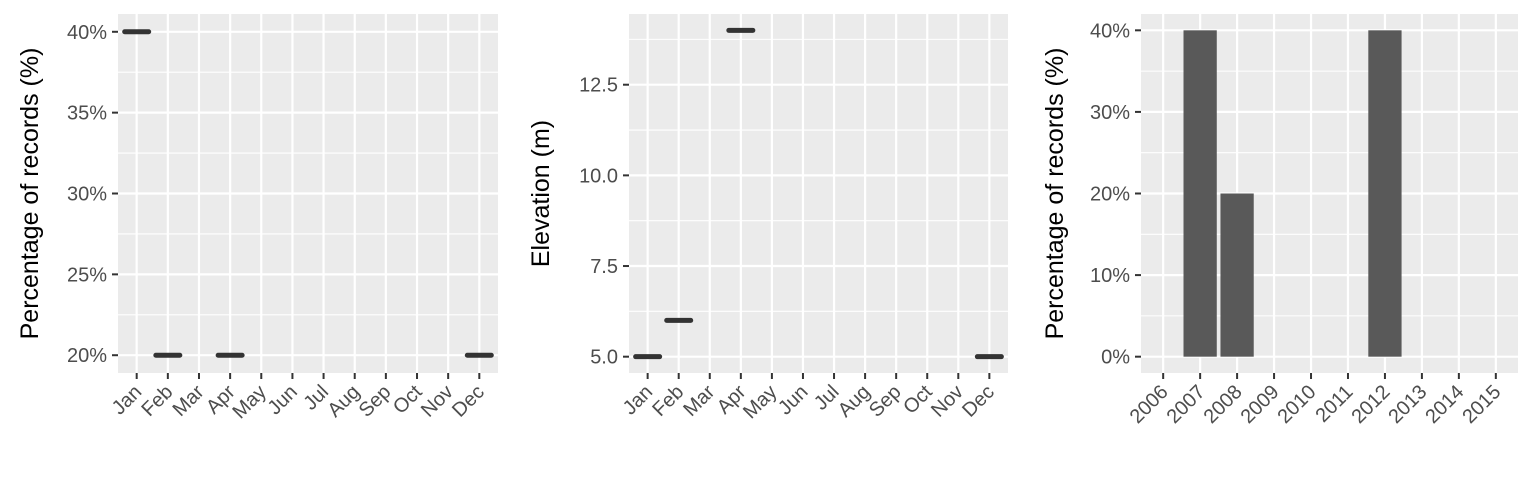  What do you see at coordinates (598, 176) in the screenshot?
I see `y-tick-label: 10.0` at bounding box center [598, 176].